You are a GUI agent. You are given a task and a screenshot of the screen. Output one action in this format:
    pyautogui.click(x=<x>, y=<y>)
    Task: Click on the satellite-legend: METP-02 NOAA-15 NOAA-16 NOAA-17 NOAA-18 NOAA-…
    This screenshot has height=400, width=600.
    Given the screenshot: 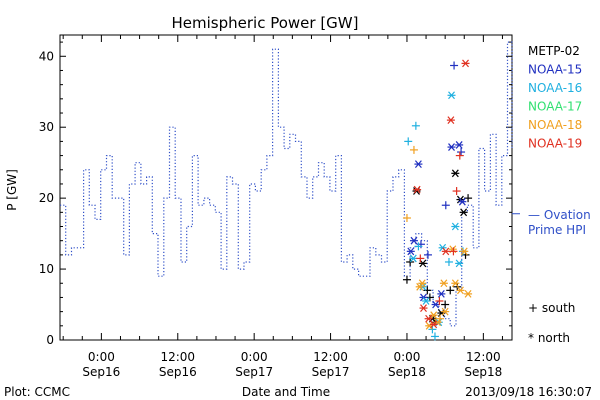 What is the action you would take?
    pyautogui.click(x=555, y=194)
    